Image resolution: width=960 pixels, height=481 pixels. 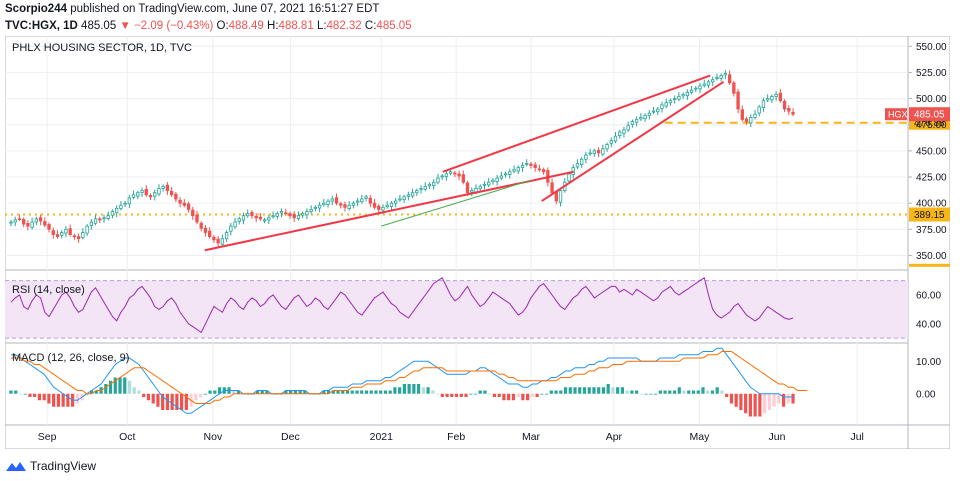 I want to click on change-arrow-icon: ▼, so click(x=125, y=26).